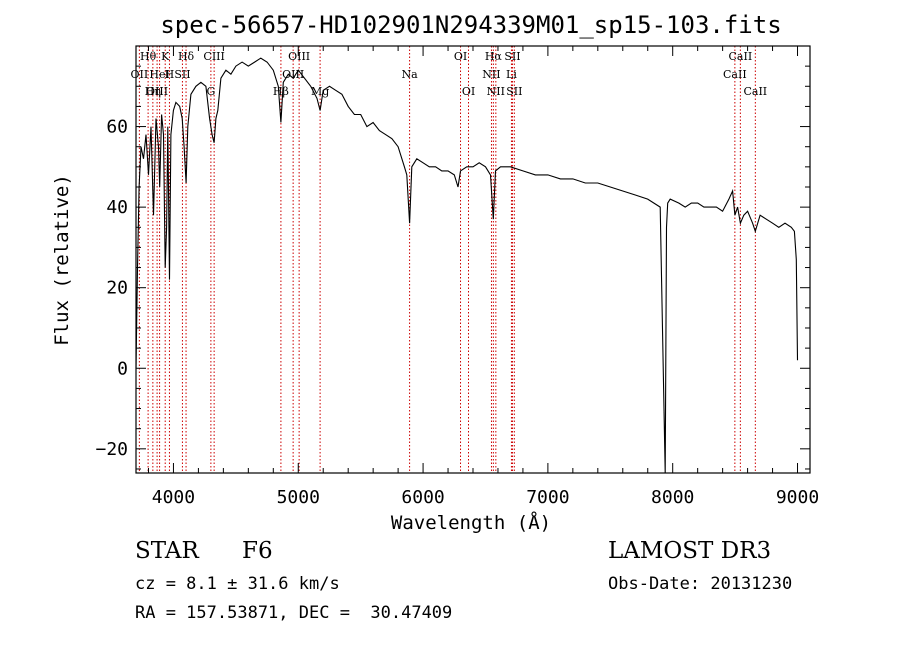 This screenshot has width=900, height=649. I want to click on object-class: STAR, so click(167, 551).